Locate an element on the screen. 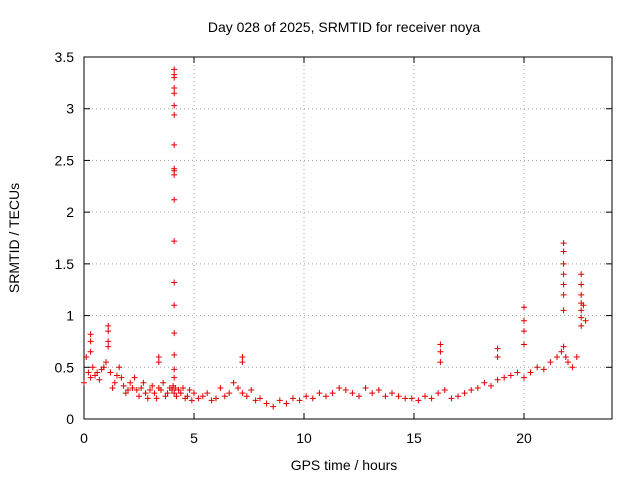 The width and height of the screenshot is (640, 480). x-tick-label: 0 is located at coordinates (84, 438).